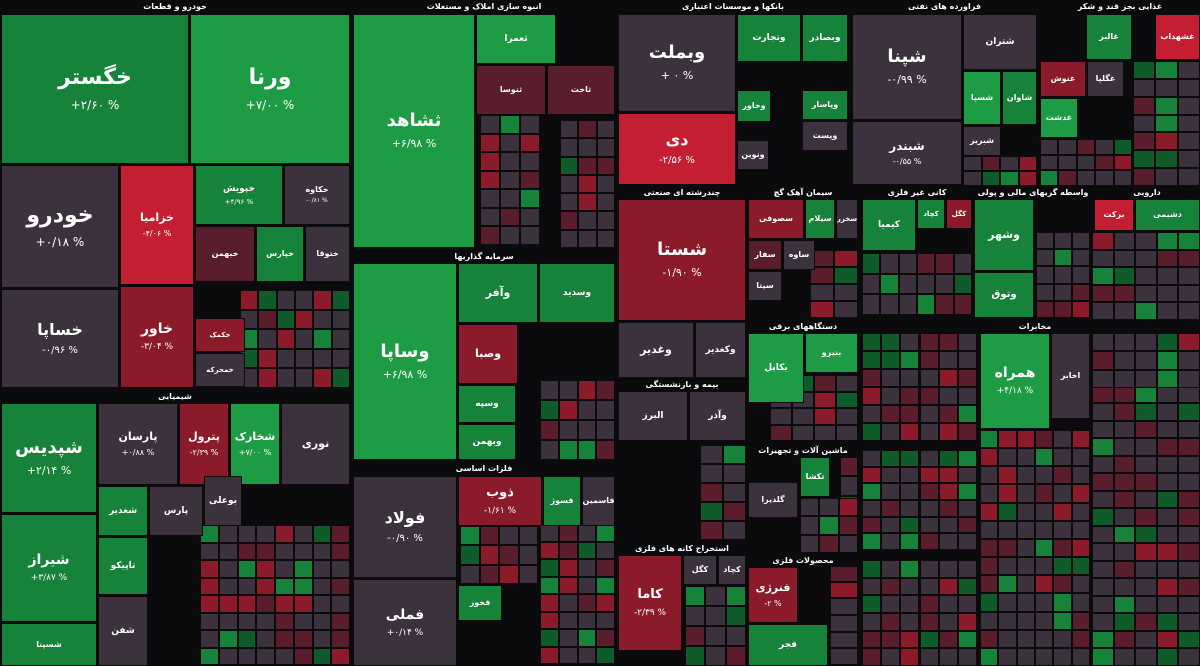  Describe the element at coordinates (598, 501) in the screenshot. I see `stock-tile: فاسمین` at that location.